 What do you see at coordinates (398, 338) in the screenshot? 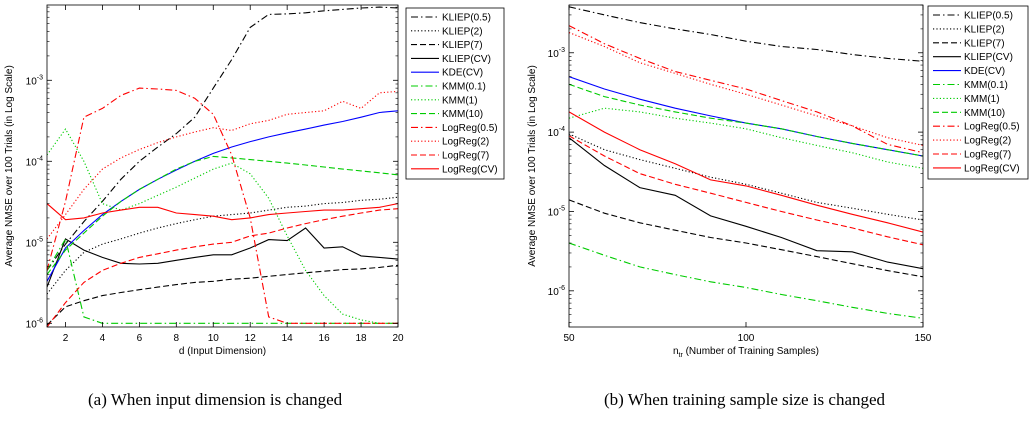
I see `x-tick-label: 20` at bounding box center [398, 338].